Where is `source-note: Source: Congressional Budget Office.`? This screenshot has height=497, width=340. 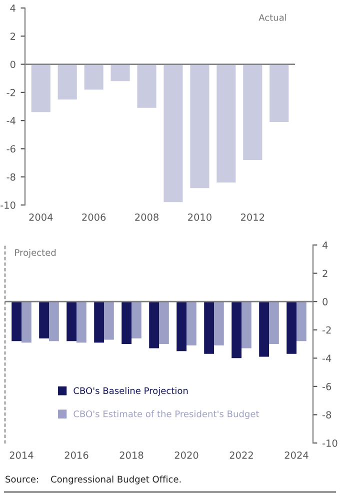
source-note: Source: Congressional Budget Office. is located at coordinates (93, 480).